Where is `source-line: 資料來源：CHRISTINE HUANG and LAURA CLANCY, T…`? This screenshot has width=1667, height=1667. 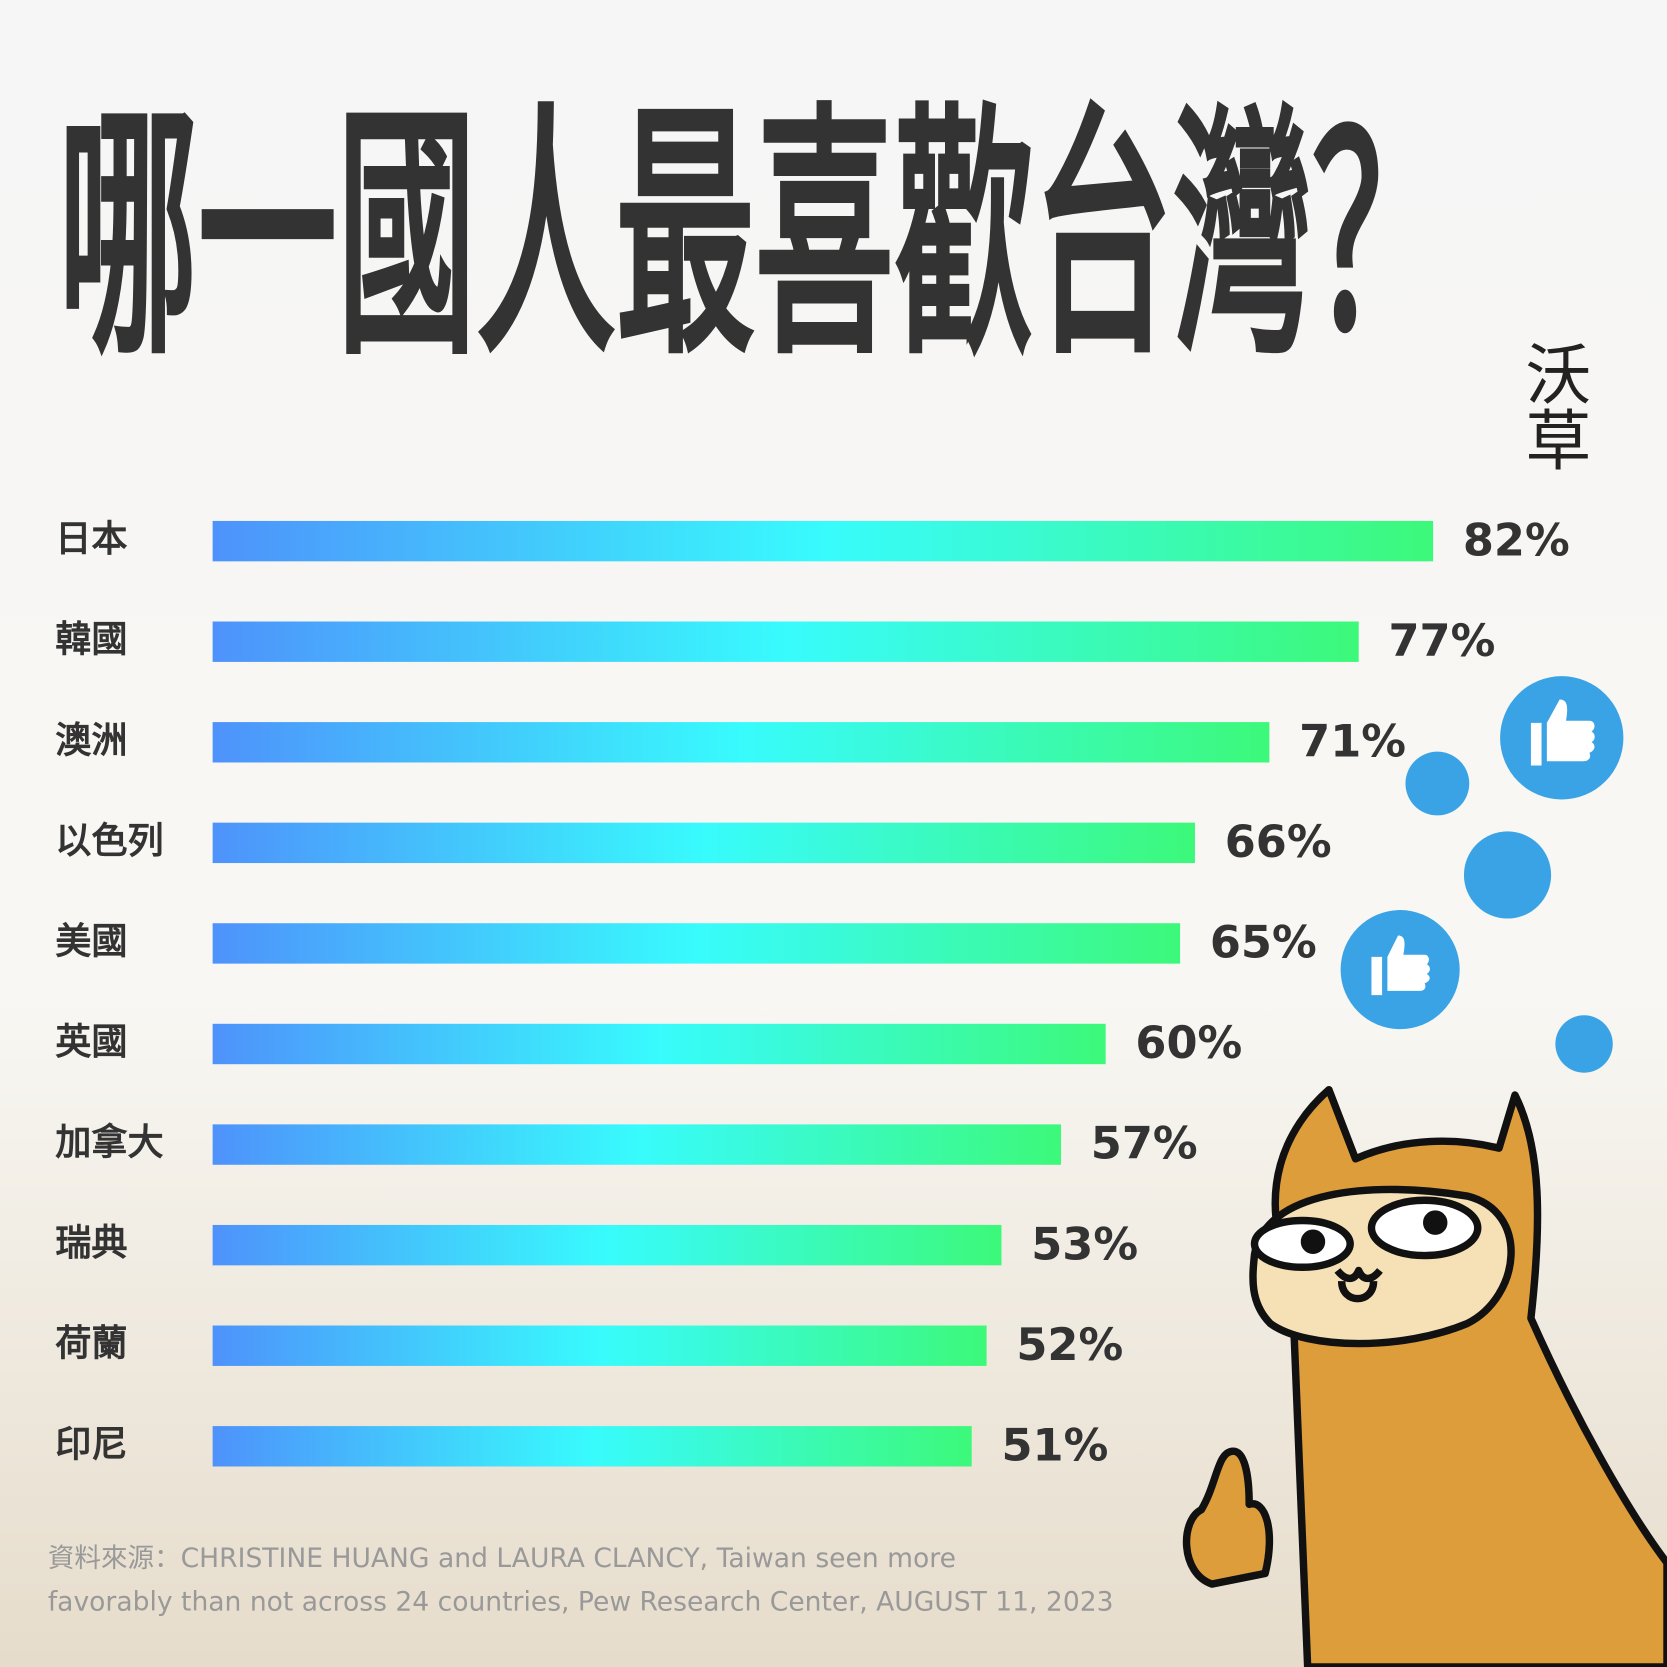
source-line: 資料來源：CHRISTINE HUANG and LAURA CLANCY, T… is located at coordinates (502, 1558).